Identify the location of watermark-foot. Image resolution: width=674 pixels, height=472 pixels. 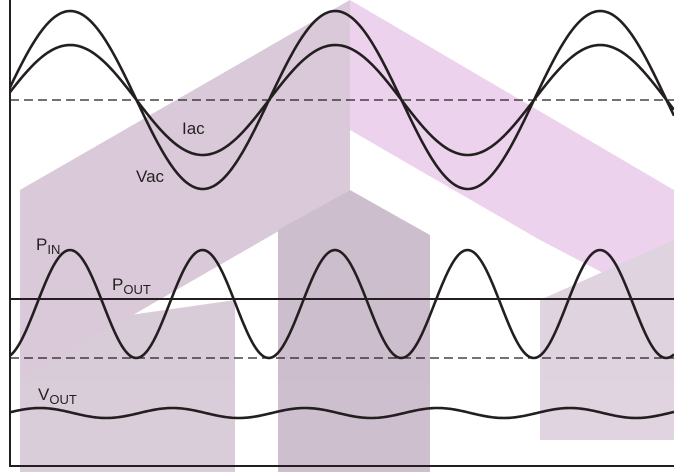
(127, 386).